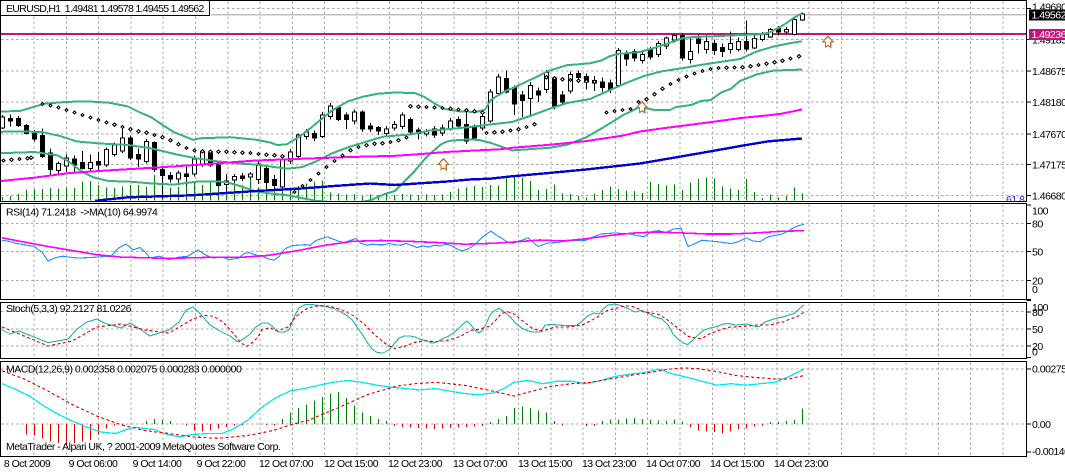  What do you see at coordinates (1048, 135) in the screenshot?
I see `svg-text: 1.47670` at bounding box center [1048, 135].